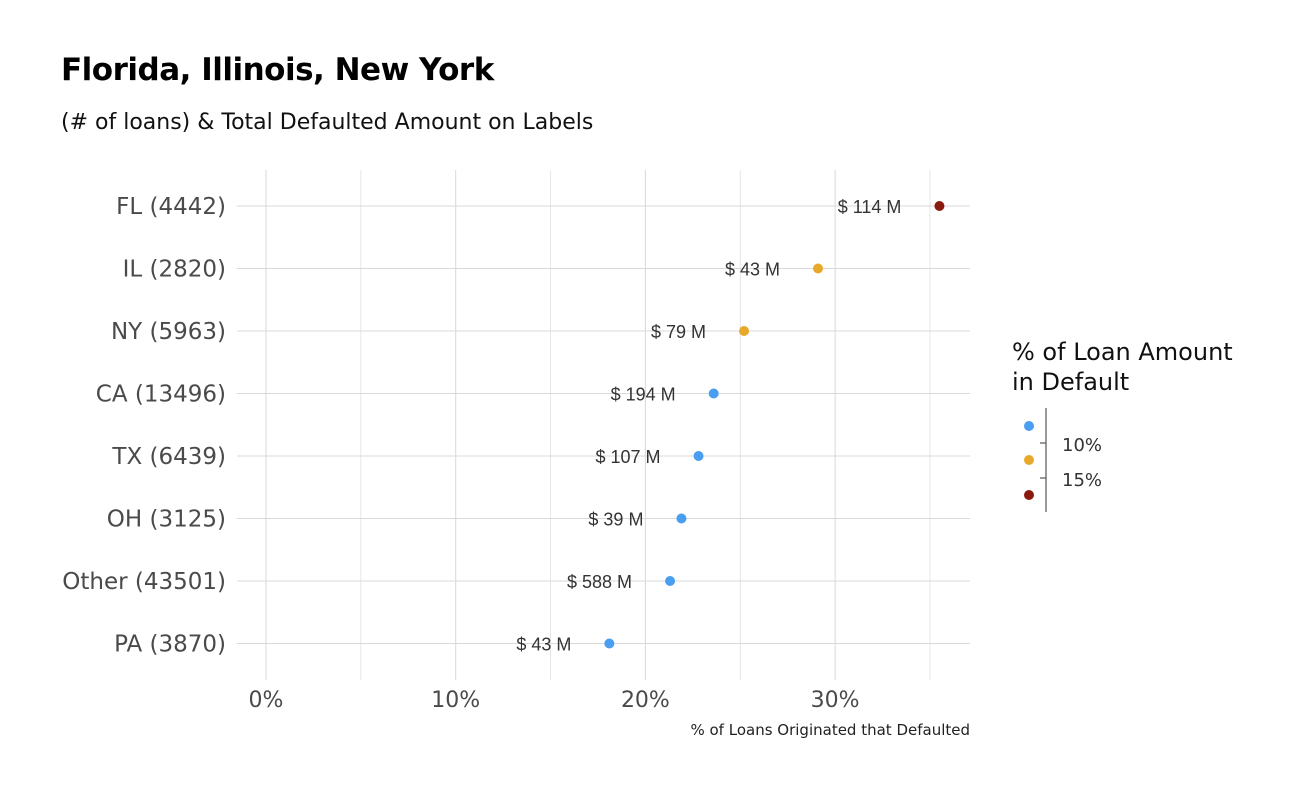 This screenshot has width=1296, height=800. What do you see at coordinates (870, 207) in the screenshot?
I see `data-label: $ 114 M` at bounding box center [870, 207].